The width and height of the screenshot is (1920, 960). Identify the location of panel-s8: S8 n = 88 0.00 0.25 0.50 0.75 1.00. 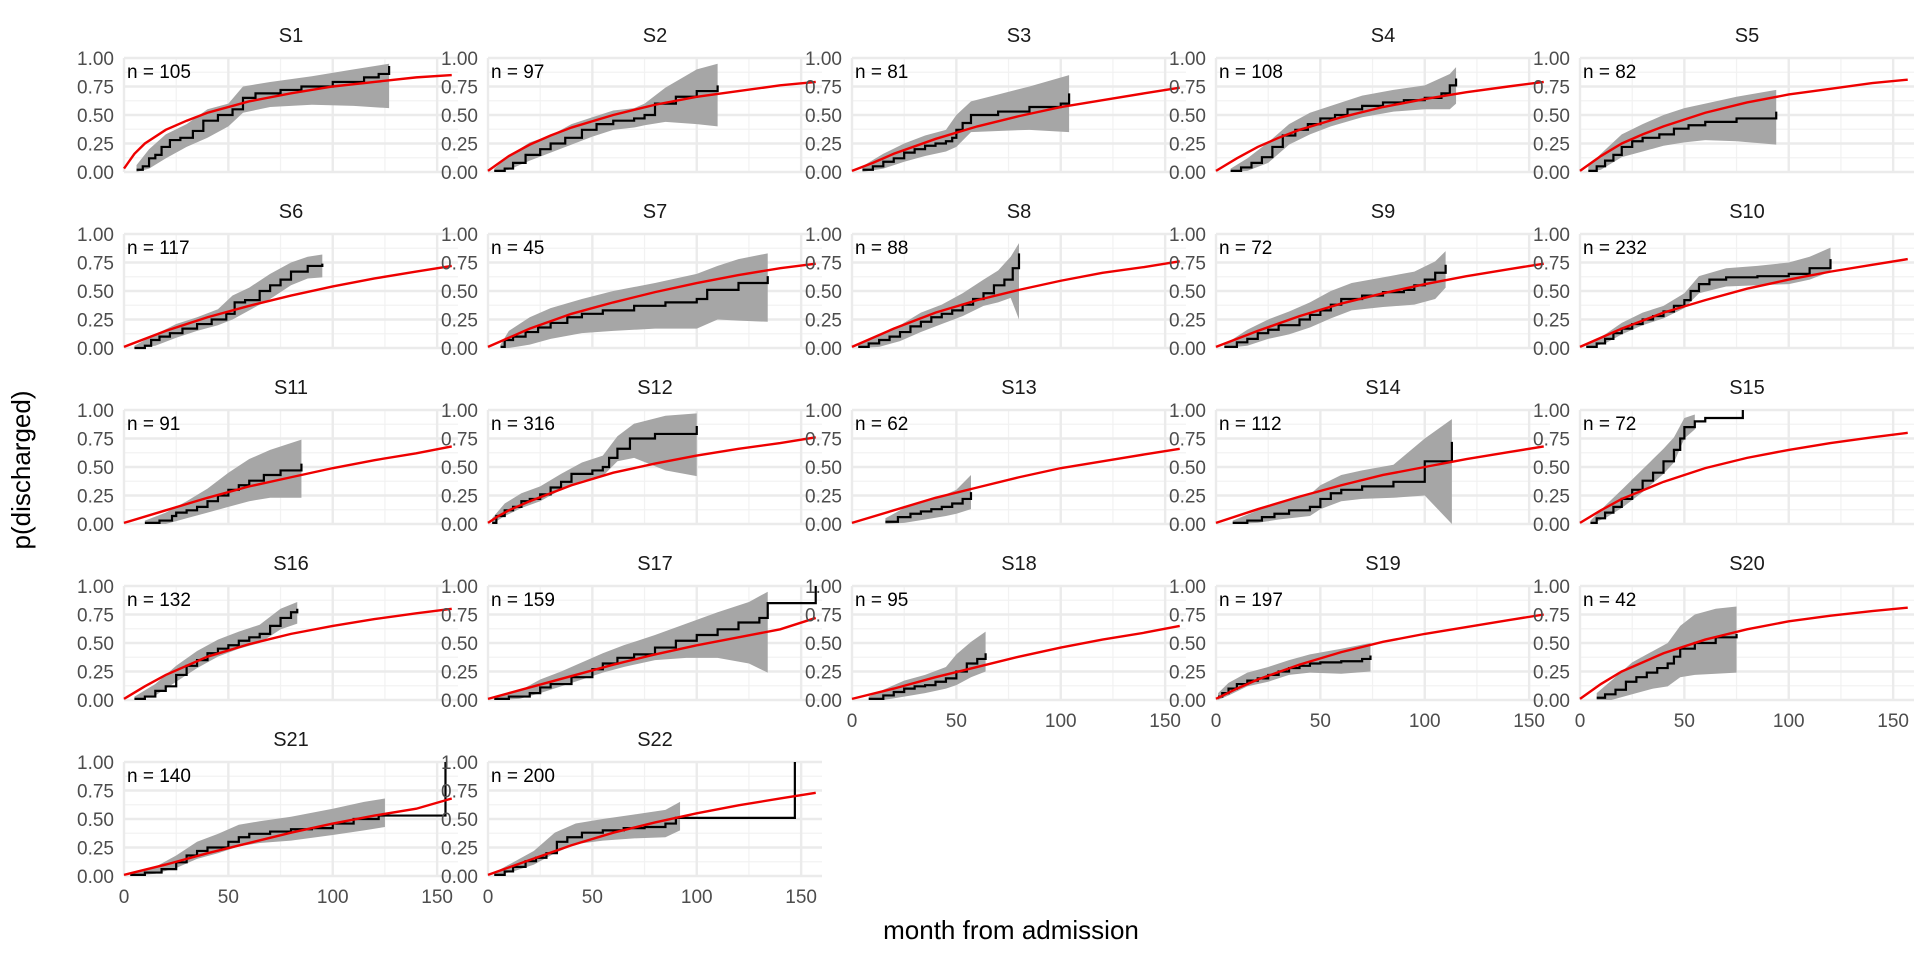
(995, 280).